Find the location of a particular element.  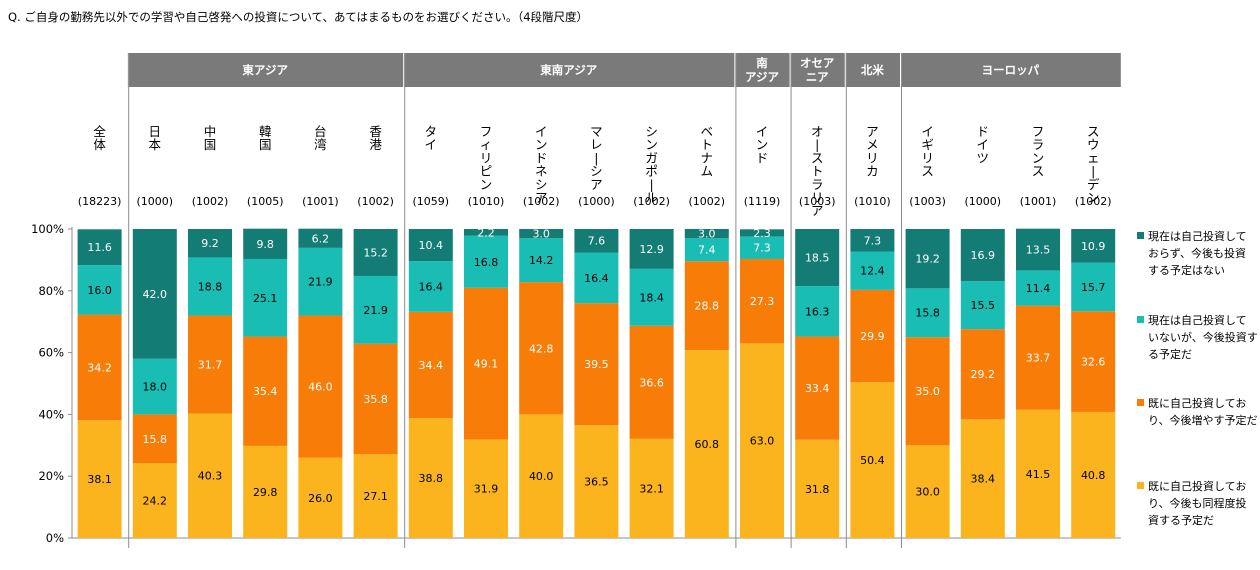

data-label: 30.0 is located at coordinates (927, 492).